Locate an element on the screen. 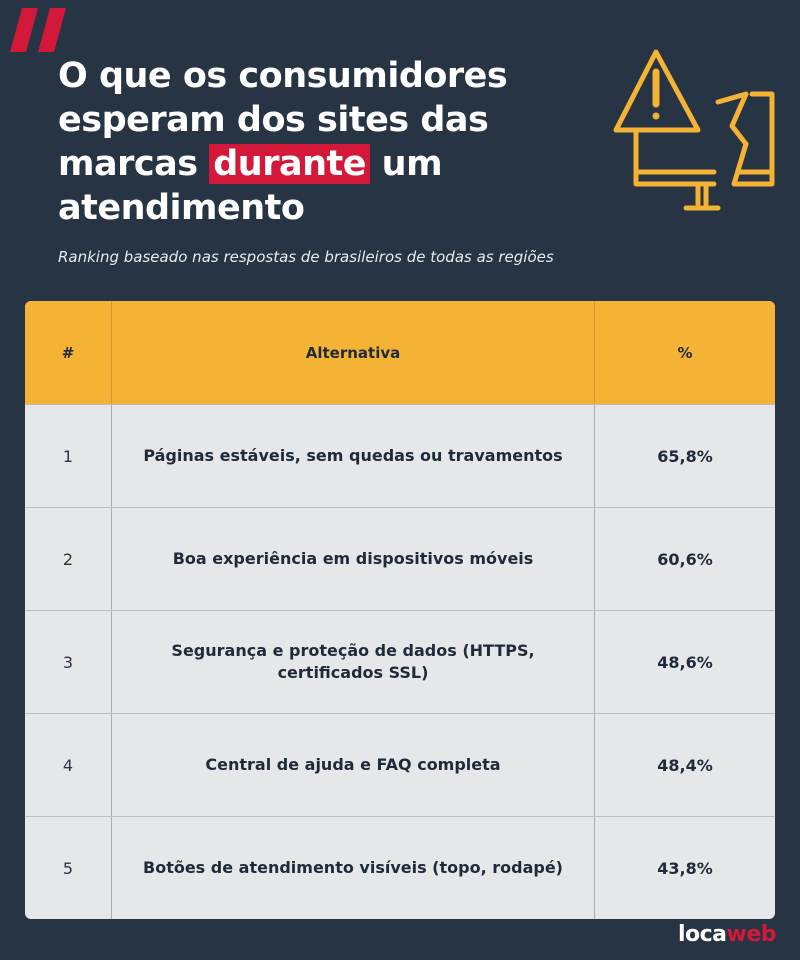  quote-mark-icon is located at coordinates (38, 30).